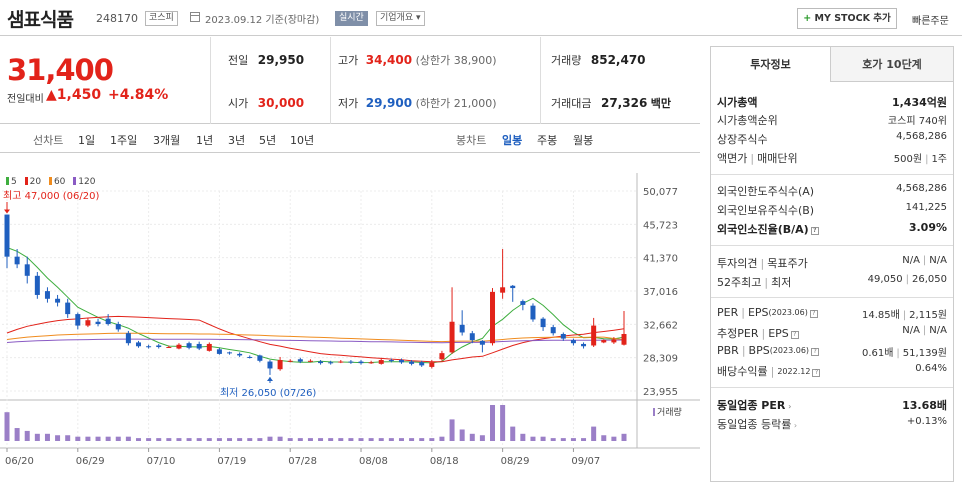  Describe the element at coordinates (571, 103) in the screenshot. I see `stat-label: 거래대금` at that location.